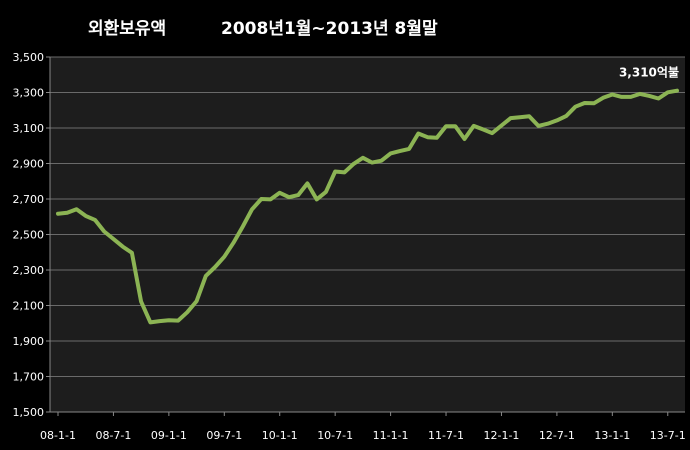 This screenshot has width=690, height=450. What do you see at coordinates (391, 435) in the screenshot?
I see `x-tick-label: 11-1-1` at bounding box center [391, 435].